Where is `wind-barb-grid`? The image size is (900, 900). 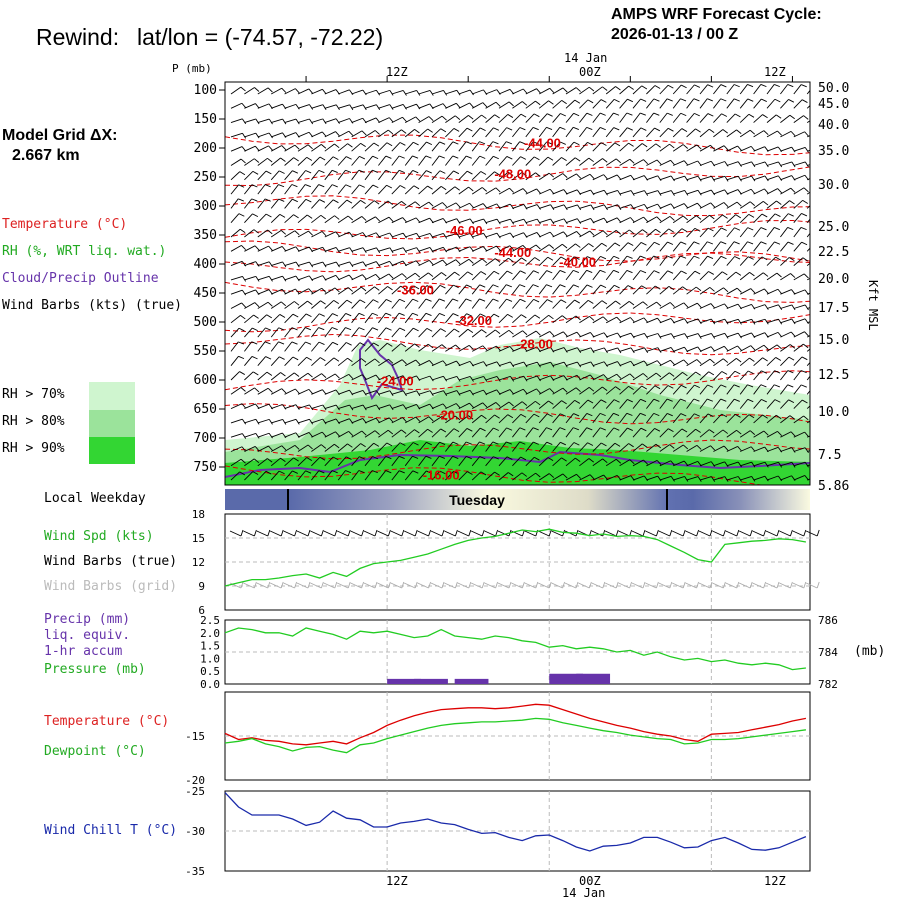
wind-barb-grid is located at coordinates (664, 585).